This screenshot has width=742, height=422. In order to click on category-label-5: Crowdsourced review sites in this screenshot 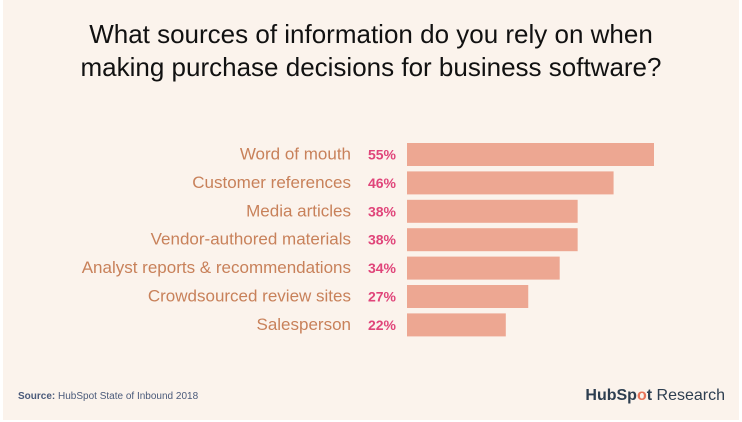, I will do `click(249, 296)`.